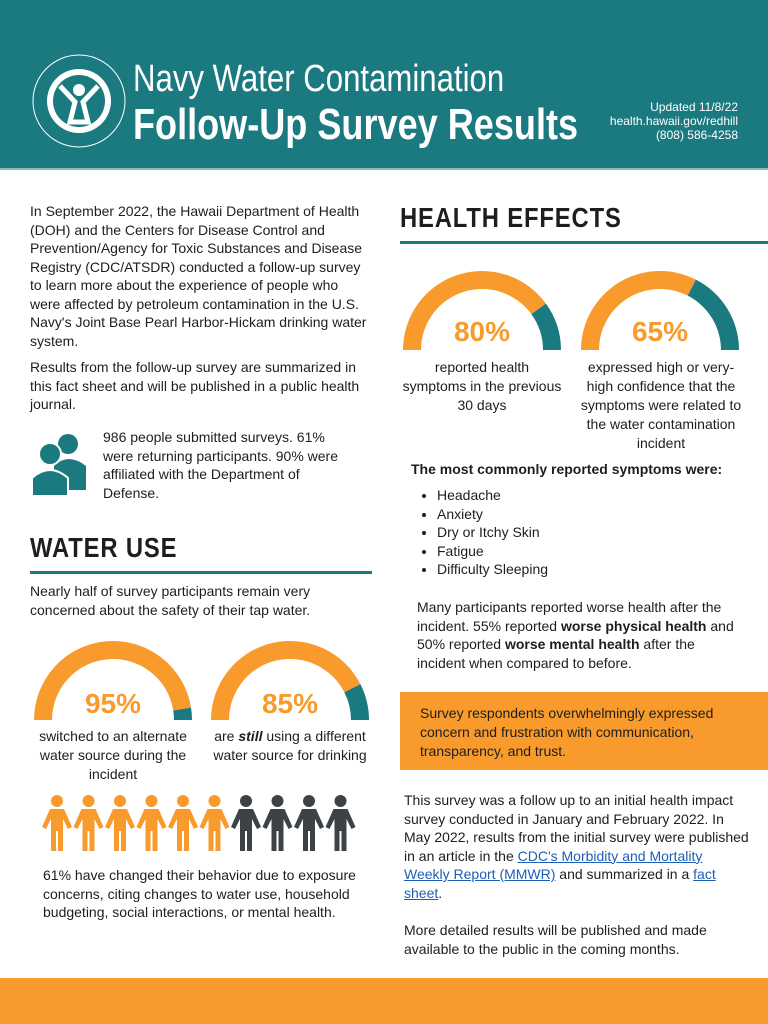  I want to click on footer-bar, so click(384, 1001).